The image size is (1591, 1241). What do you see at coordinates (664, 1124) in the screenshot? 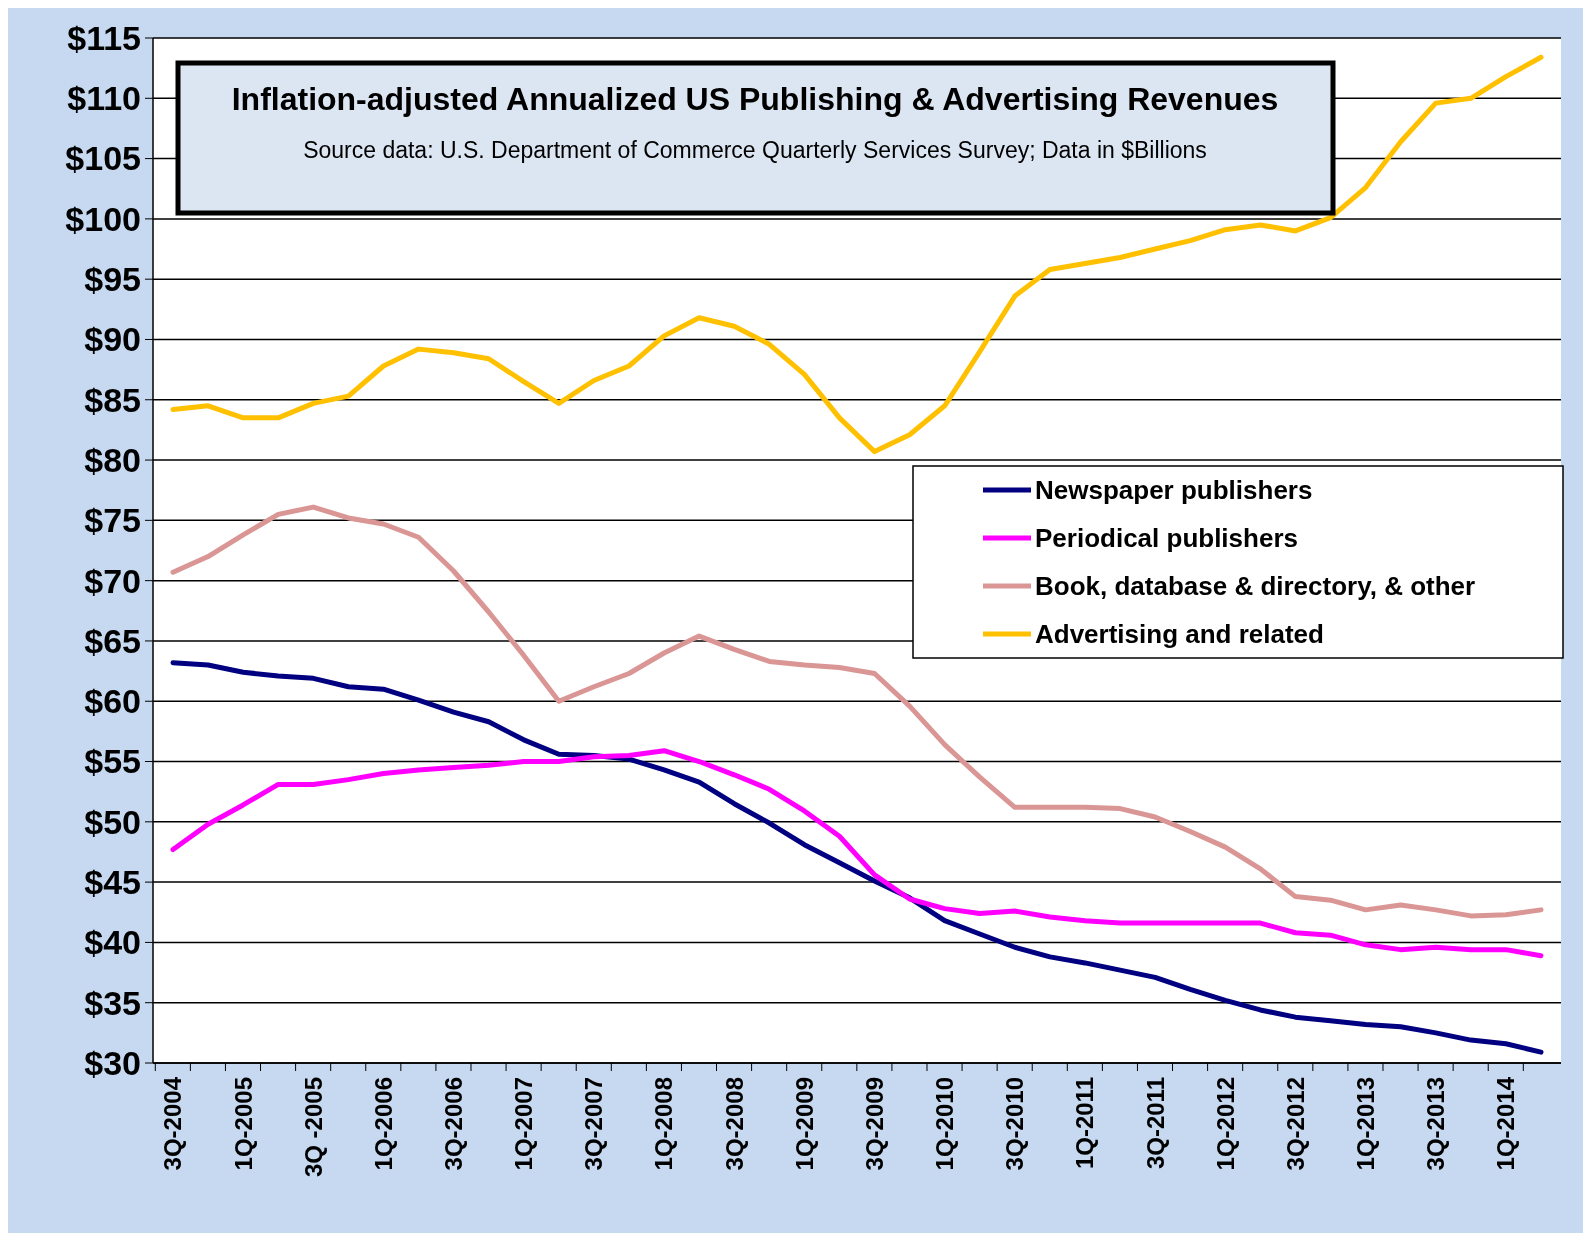
I see `x-tick-label: 1Q-2008` at bounding box center [664, 1124].